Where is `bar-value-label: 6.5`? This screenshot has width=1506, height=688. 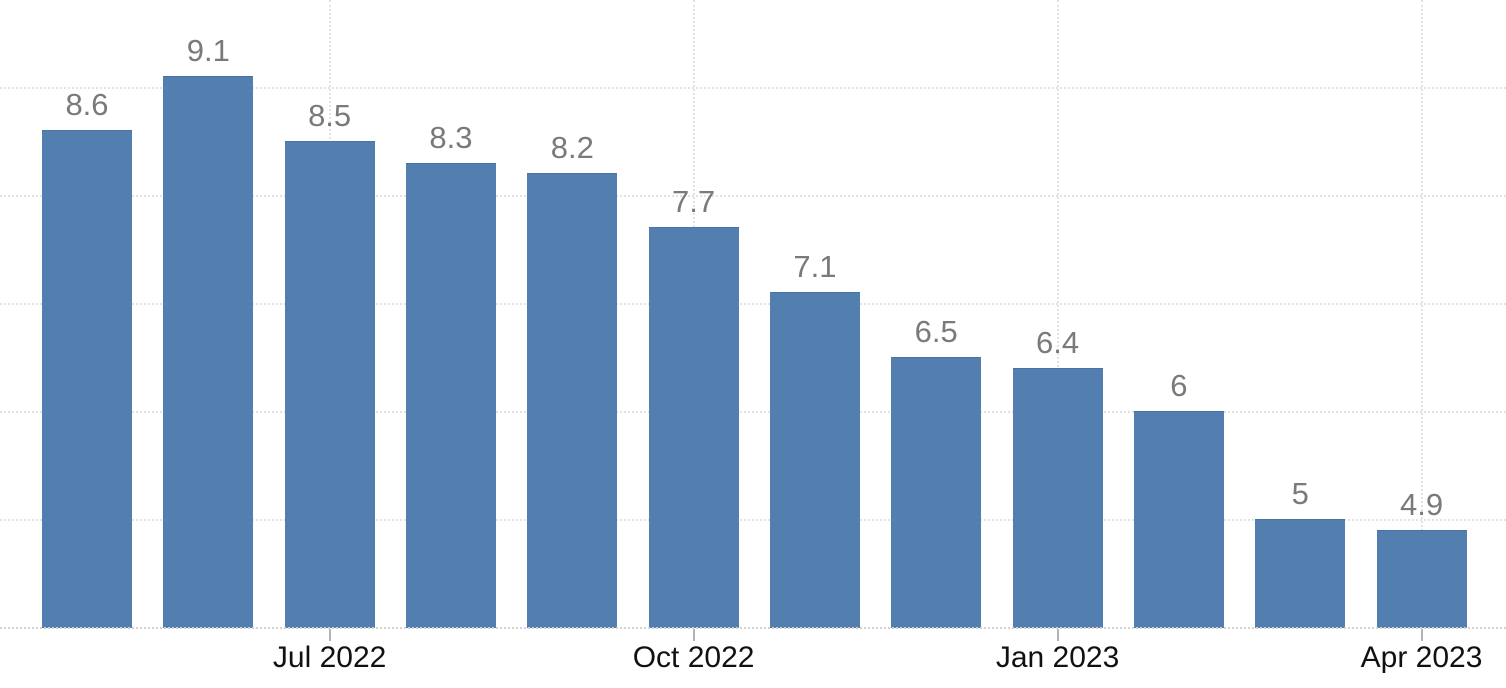 bar-value-label: 6.5 is located at coordinates (936, 331).